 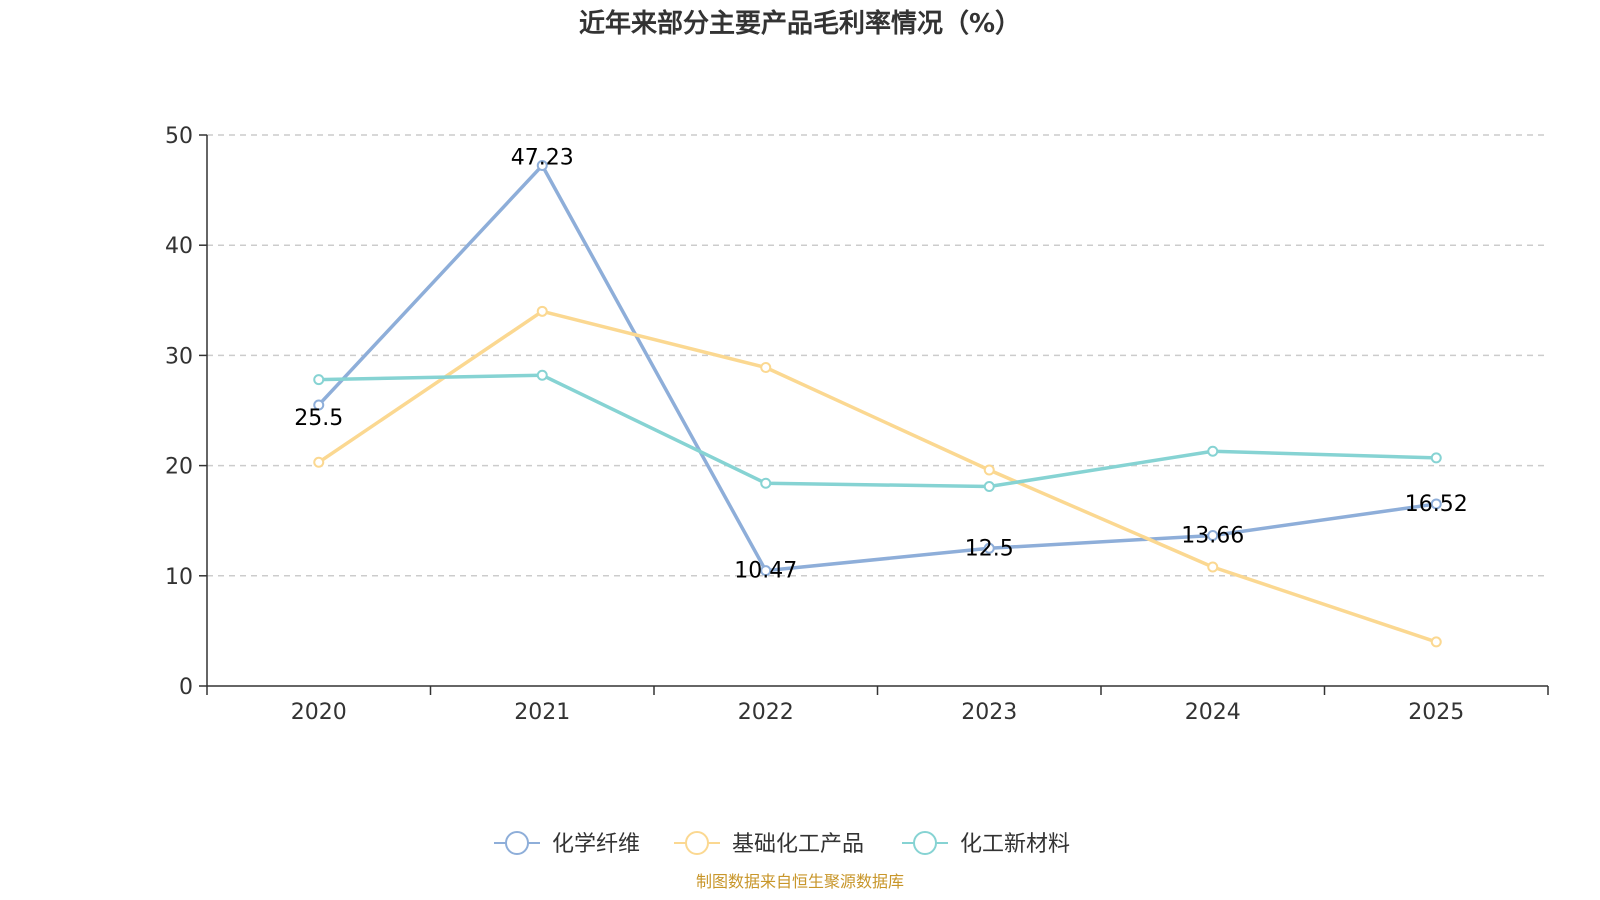 What do you see at coordinates (179, 577) in the screenshot?
I see `y-tick-label: 10` at bounding box center [179, 577].